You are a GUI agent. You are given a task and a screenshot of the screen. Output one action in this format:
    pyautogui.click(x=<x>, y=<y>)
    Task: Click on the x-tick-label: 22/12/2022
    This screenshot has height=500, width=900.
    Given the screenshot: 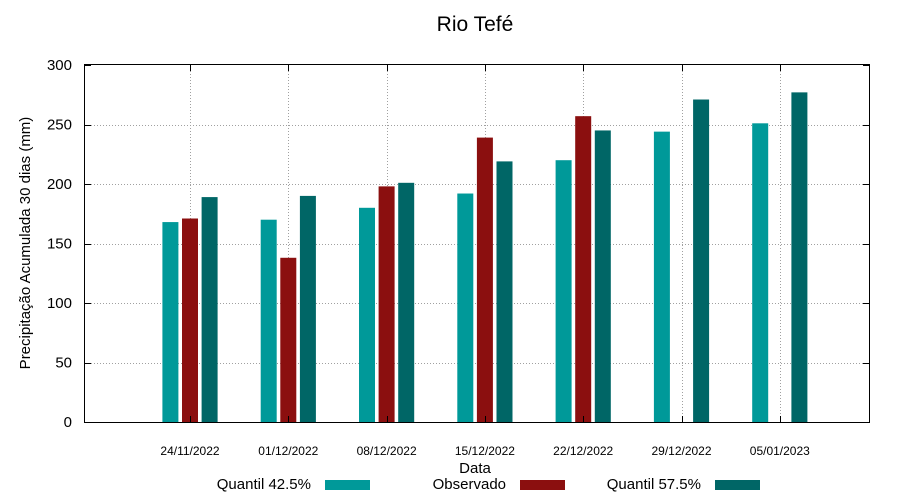 What is the action you would take?
    pyautogui.click(x=583, y=451)
    